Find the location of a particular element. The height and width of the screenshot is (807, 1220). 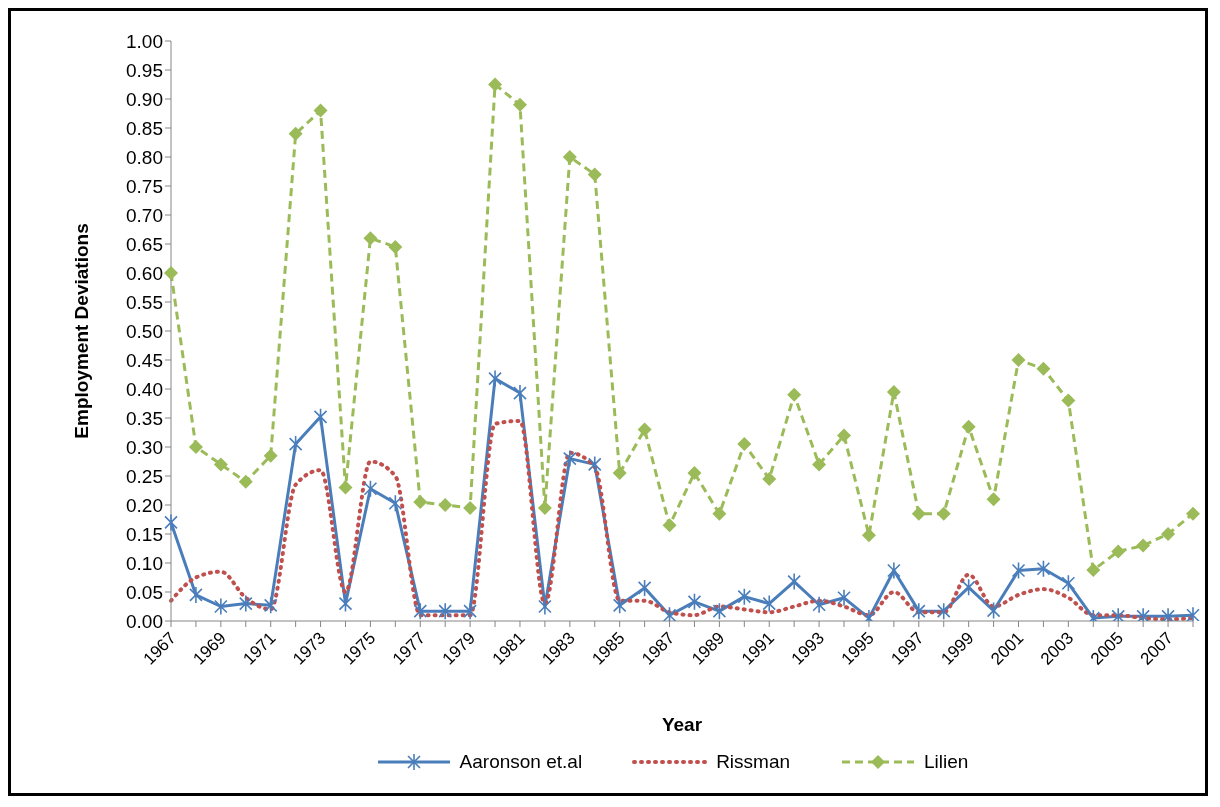

y-tick-label: 0.00 is located at coordinates (144, 621).